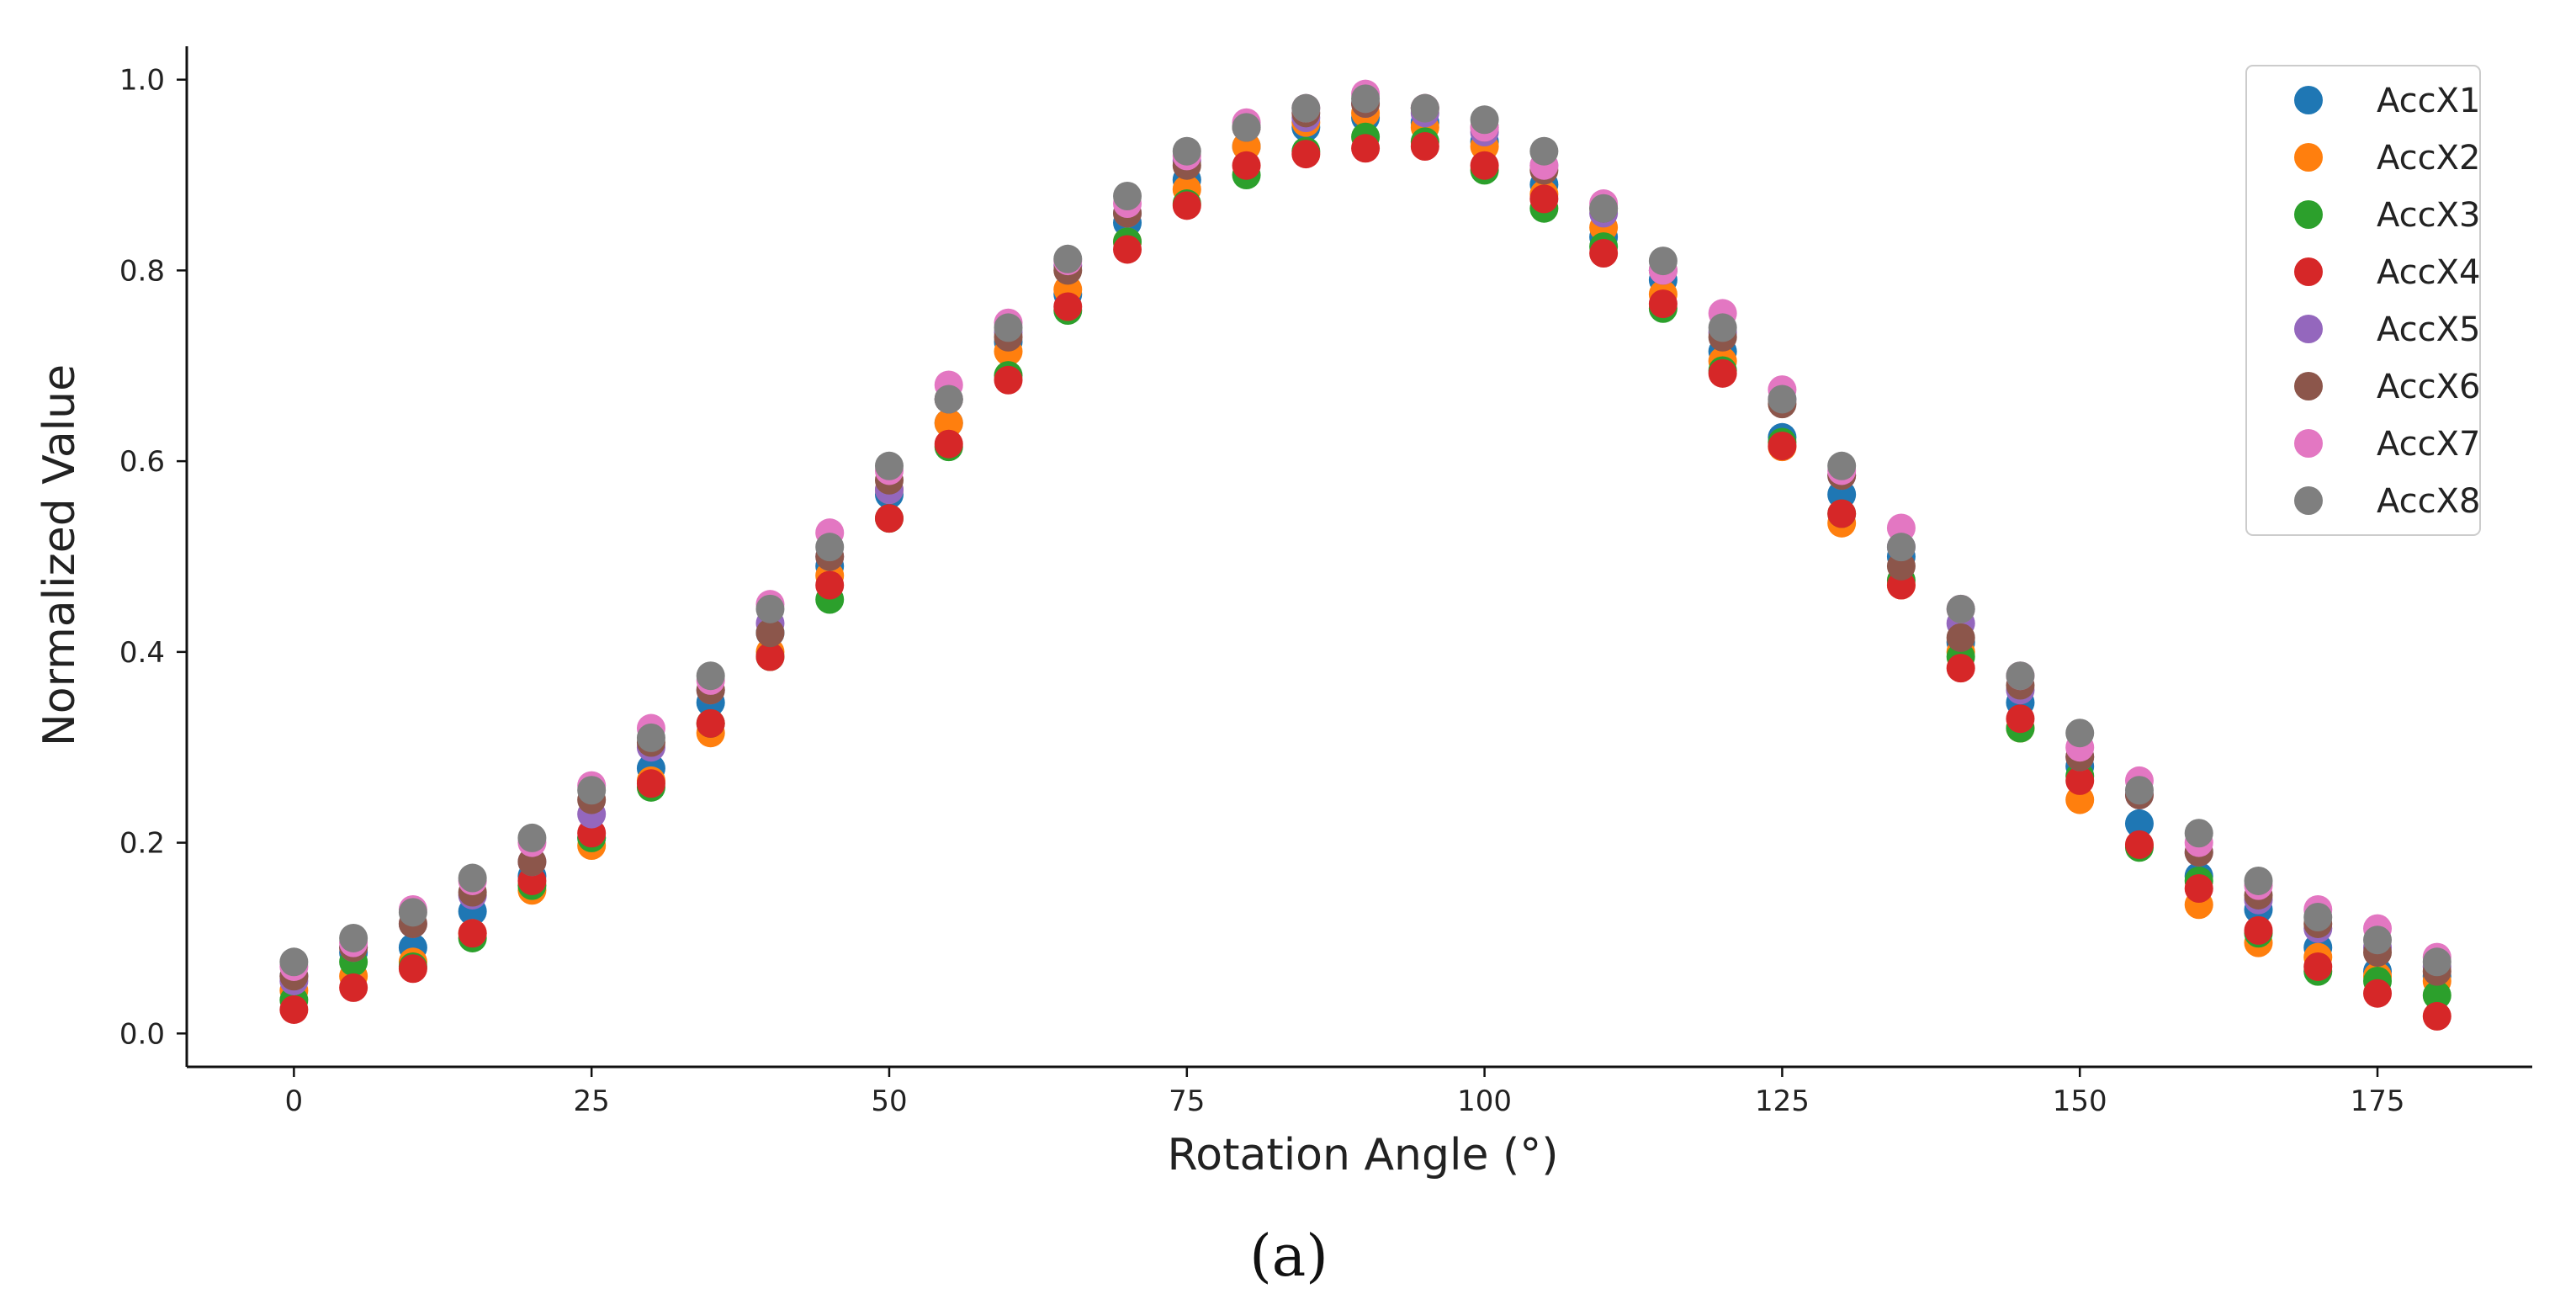 The width and height of the screenshot is (2576, 1310). I want to click on y-tick-label: 0.6, so click(142, 462).